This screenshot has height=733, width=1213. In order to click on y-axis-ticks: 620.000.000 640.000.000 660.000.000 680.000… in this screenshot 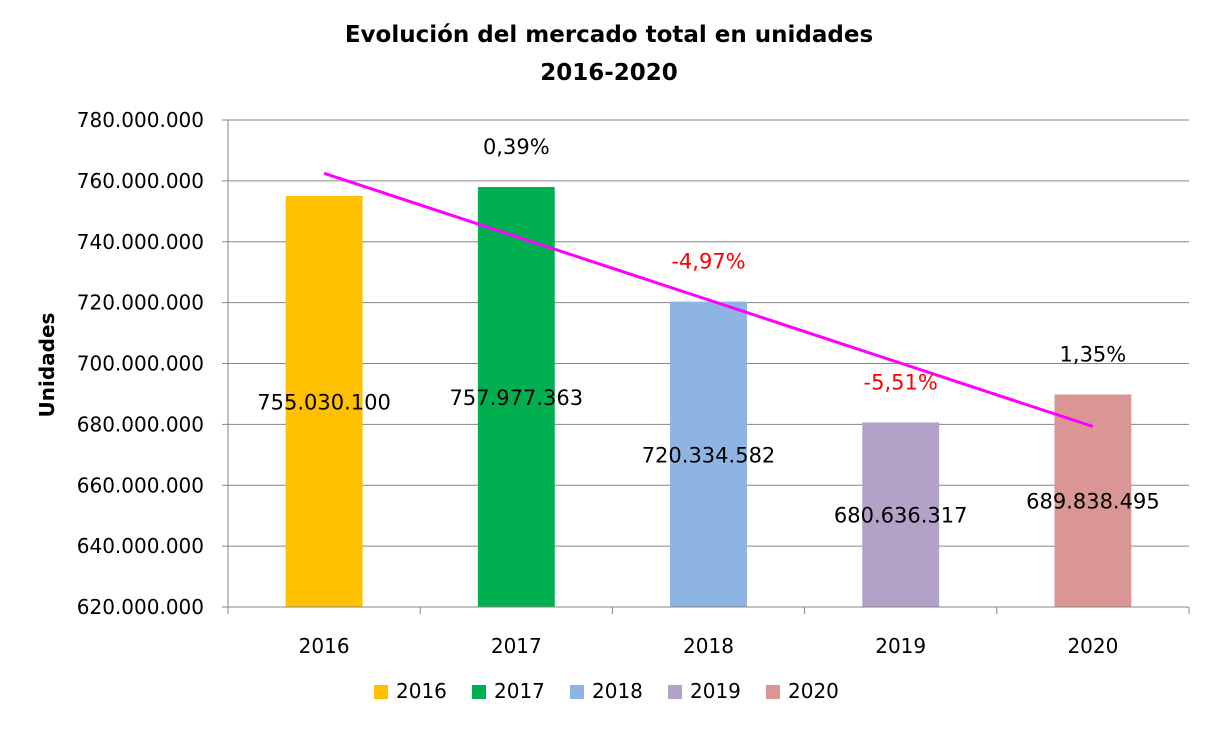, I will do `click(152, 363)`.